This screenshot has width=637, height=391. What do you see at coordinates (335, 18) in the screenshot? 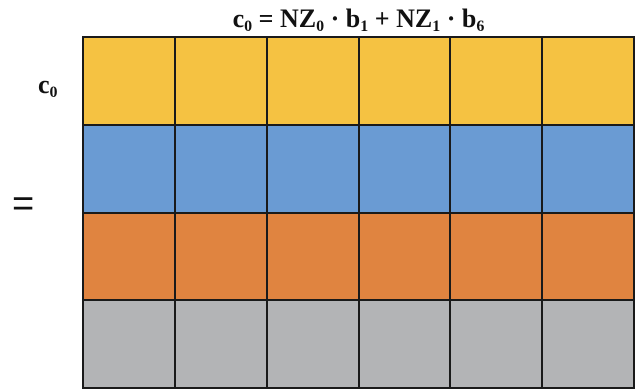
I see `equation-dot1: ·` at bounding box center [335, 18].